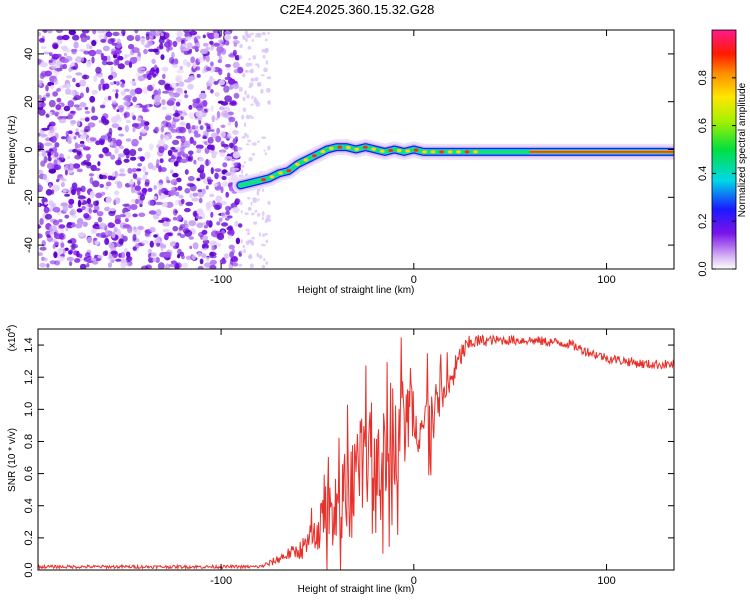 Image resolution: width=750 pixels, height=600 pixels. What do you see at coordinates (9, 330) in the screenshot?
I see `snr-scale-exponent: 4` at bounding box center [9, 330].